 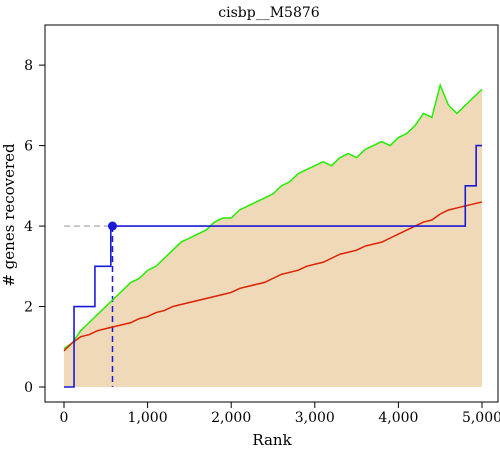 I want to click on y-tick-label: 6, so click(x=28, y=147).